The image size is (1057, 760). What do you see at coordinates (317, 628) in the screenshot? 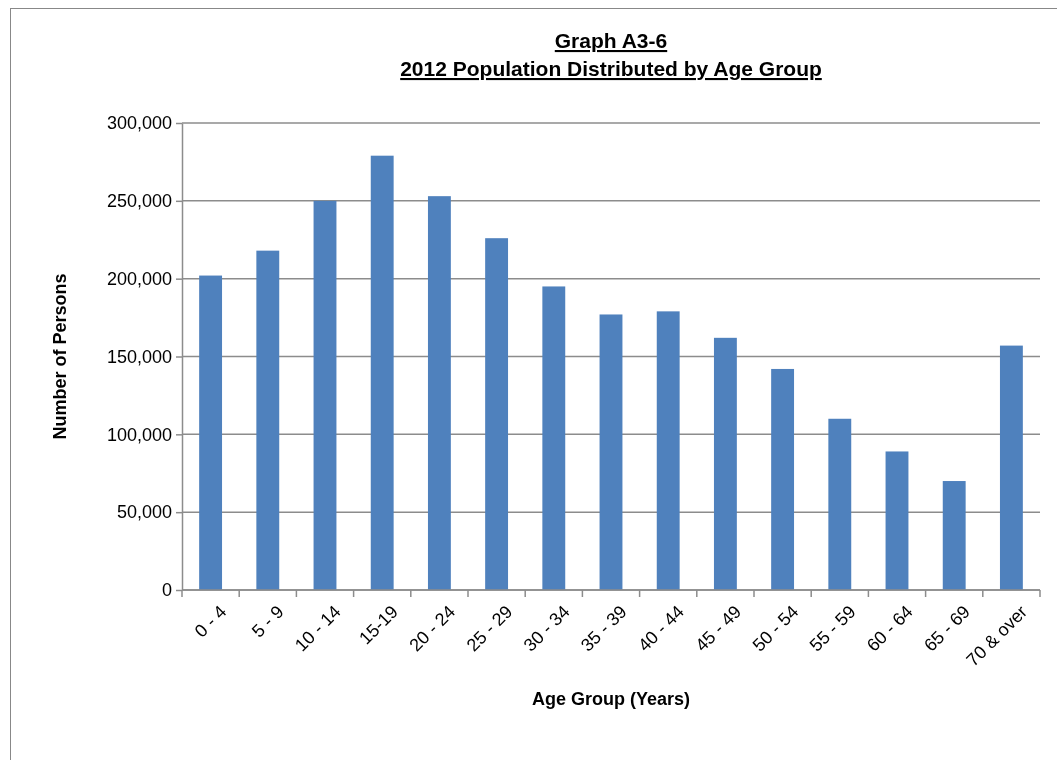
I see `x-tick-label: 10 - 14` at bounding box center [317, 628].